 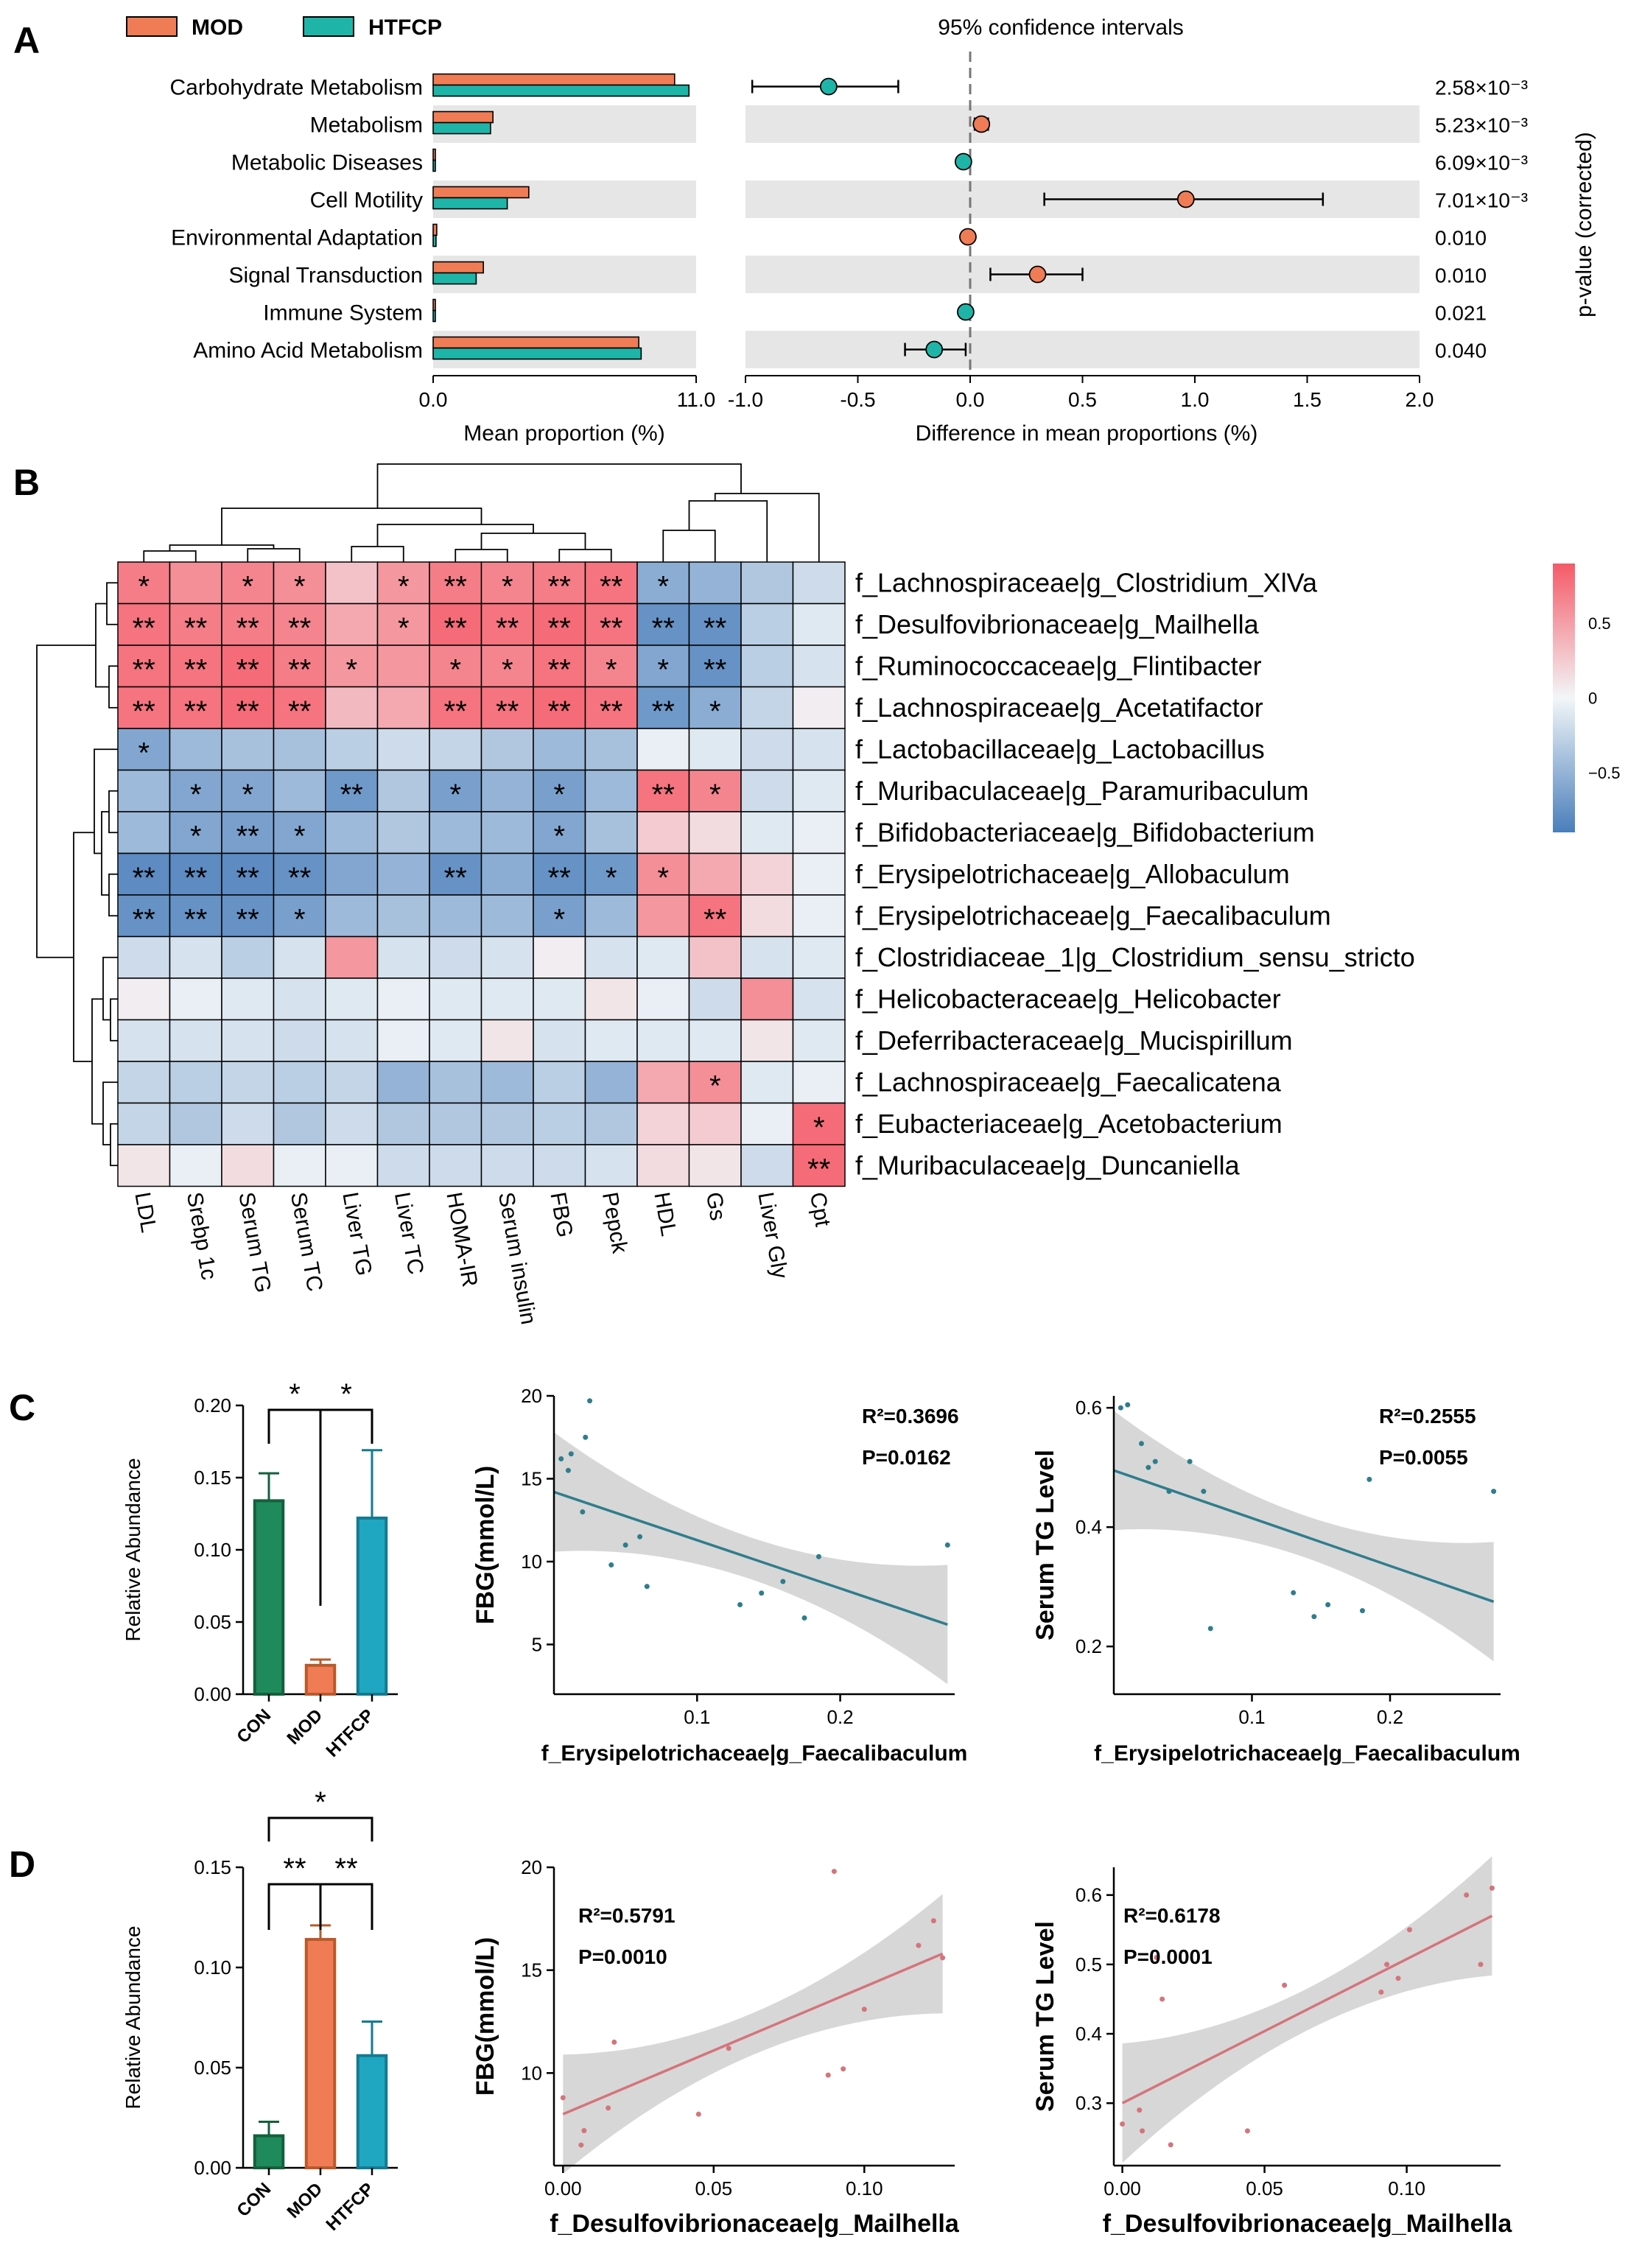 What do you see at coordinates (1061, 27) in the screenshot?
I see `ci-title: 95% confidence intervals` at bounding box center [1061, 27].